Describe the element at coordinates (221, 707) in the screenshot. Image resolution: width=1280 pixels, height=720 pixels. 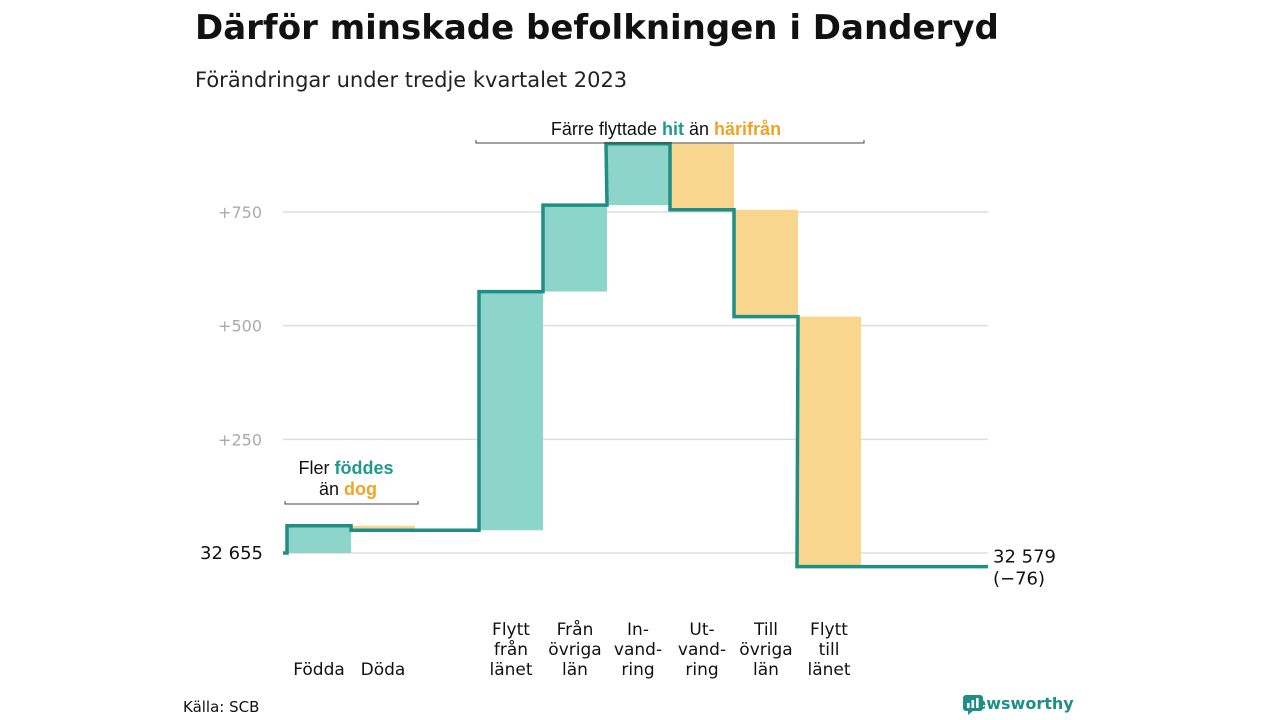
I see `source-note: Källa: SCB` at that location.